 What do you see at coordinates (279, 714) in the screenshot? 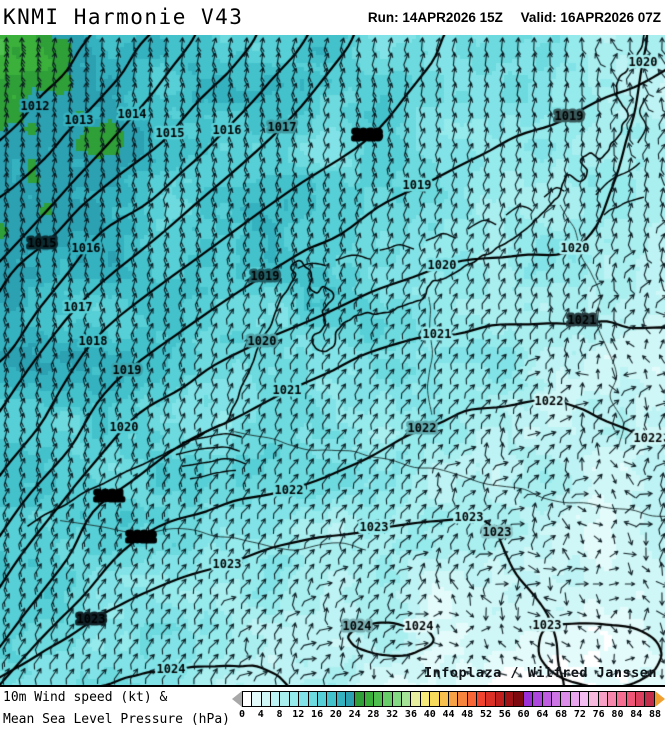
I see `colorbar-tick-label: 8` at bounding box center [279, 714].